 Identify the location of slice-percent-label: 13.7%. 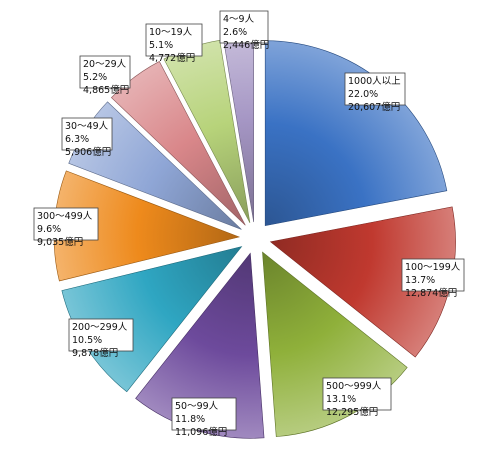
(420, 280).